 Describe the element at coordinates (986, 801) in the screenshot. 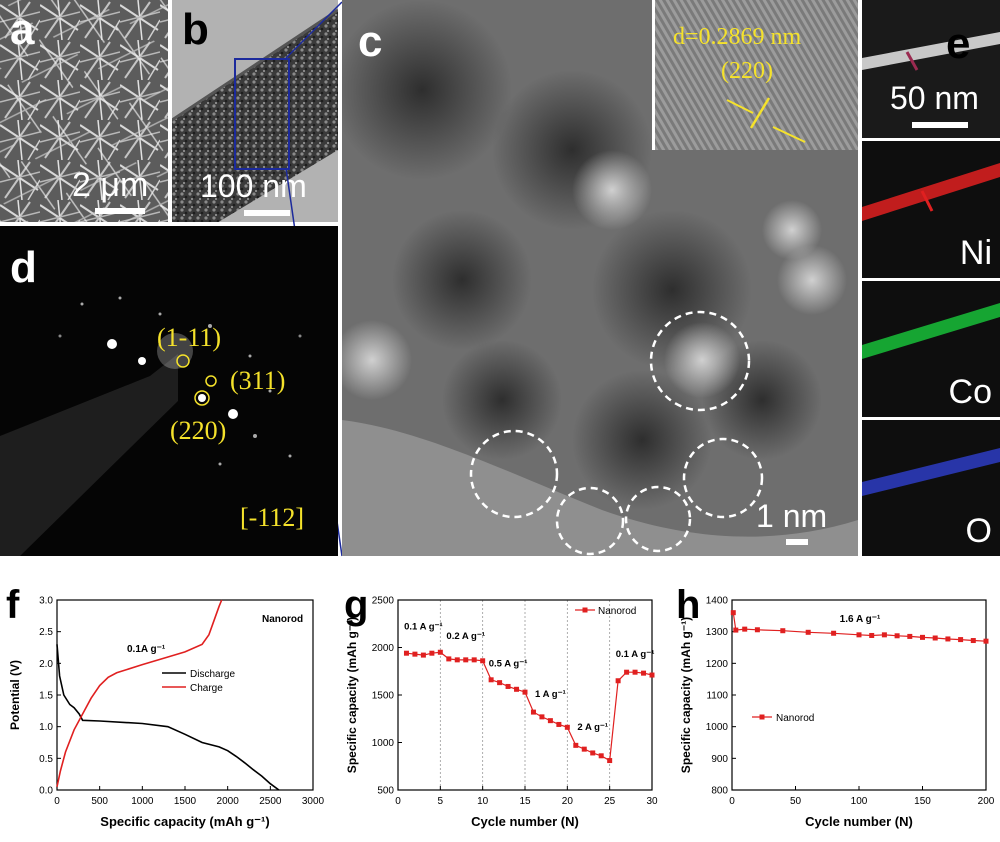

I see `x-tick-label-4: 200` at that location.